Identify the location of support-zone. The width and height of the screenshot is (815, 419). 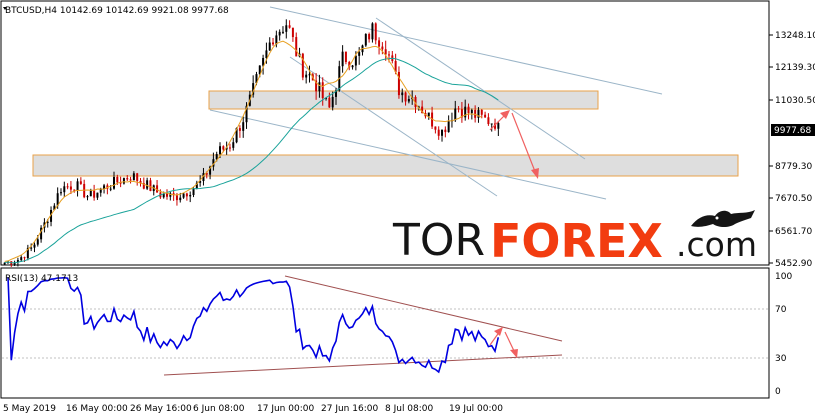
(385, 165).